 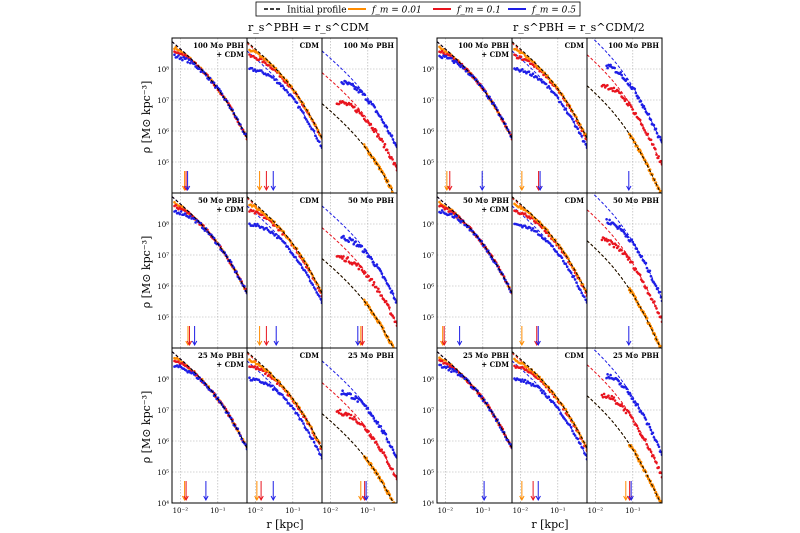 I want to click on panel-g1-r1-cdm: CDM, so click(x=284, y=115).